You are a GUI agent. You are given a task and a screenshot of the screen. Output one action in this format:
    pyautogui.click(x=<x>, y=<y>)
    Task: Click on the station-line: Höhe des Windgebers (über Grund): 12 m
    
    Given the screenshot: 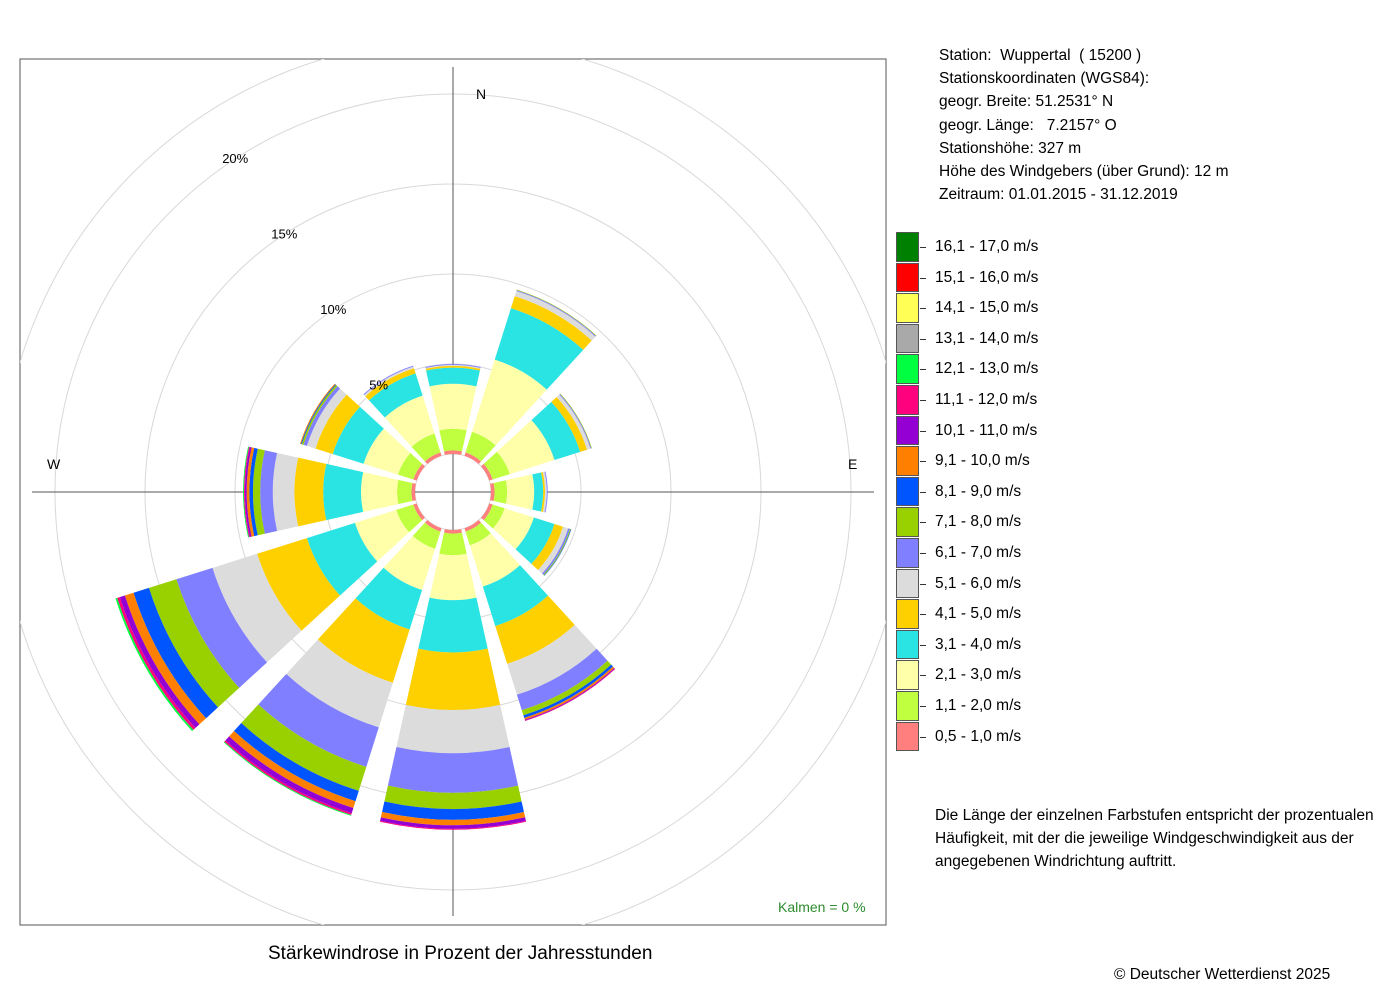 What is the action you would take?
    pyautogui.click(x=1084, y=172)
    